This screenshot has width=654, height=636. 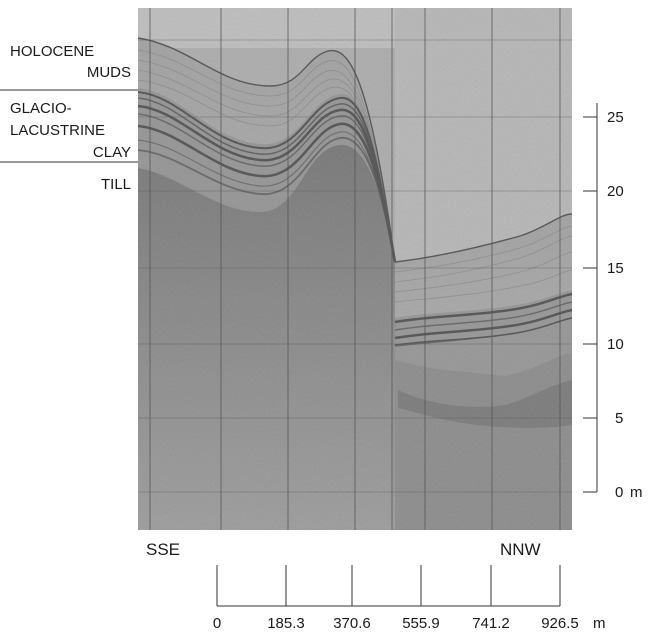 I want to click on depth-tick-label: 10, so click(x=615, y=344).